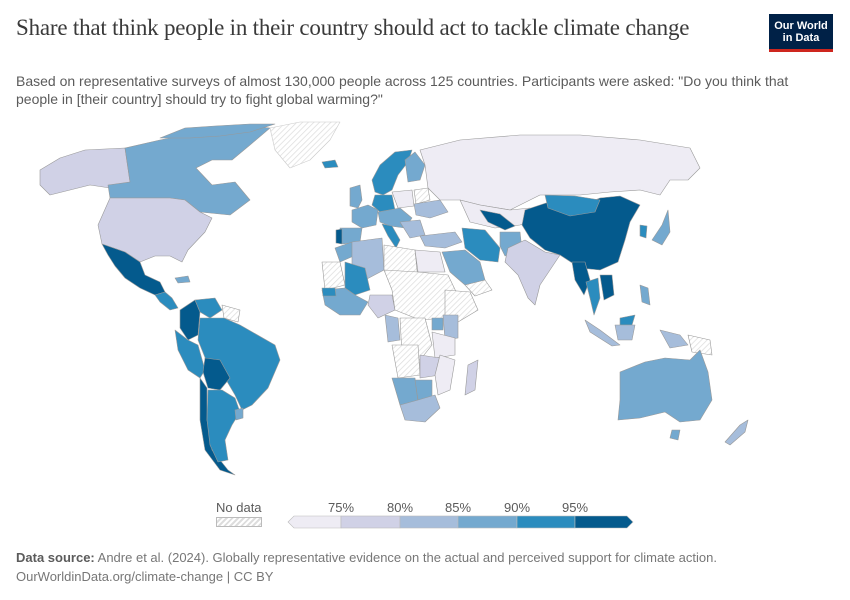  I want to click on legend-tick-75: 75%, so click(341, 507).